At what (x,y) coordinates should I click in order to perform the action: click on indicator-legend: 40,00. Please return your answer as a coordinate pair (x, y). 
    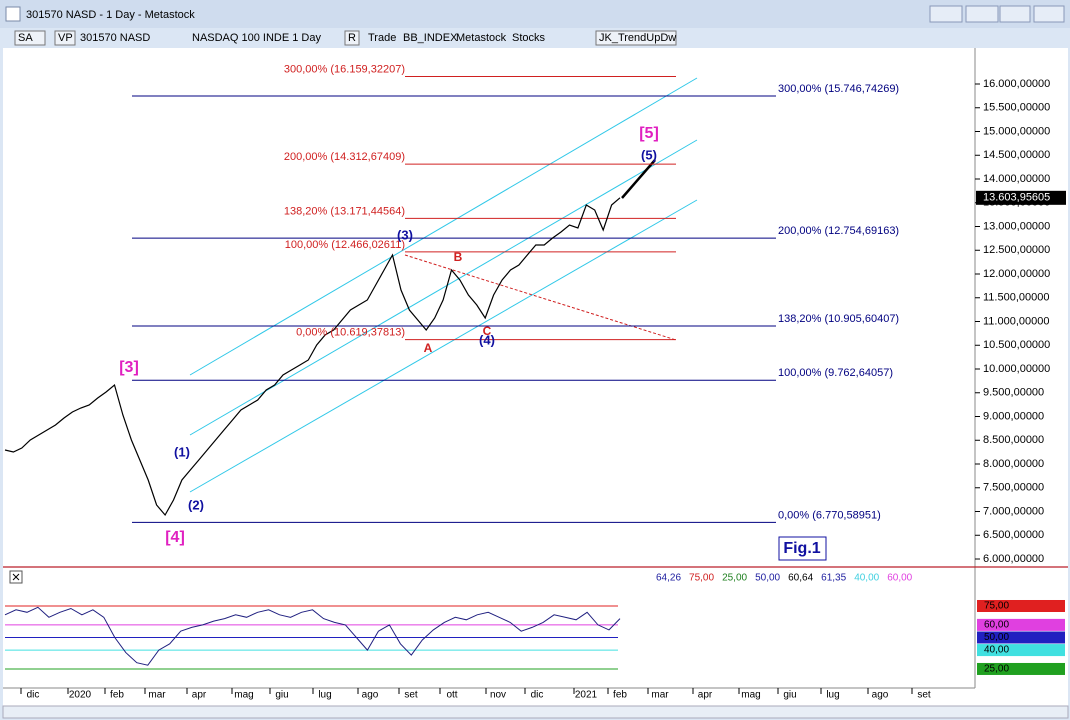
    Looking at the image, I should click on (866, 578).